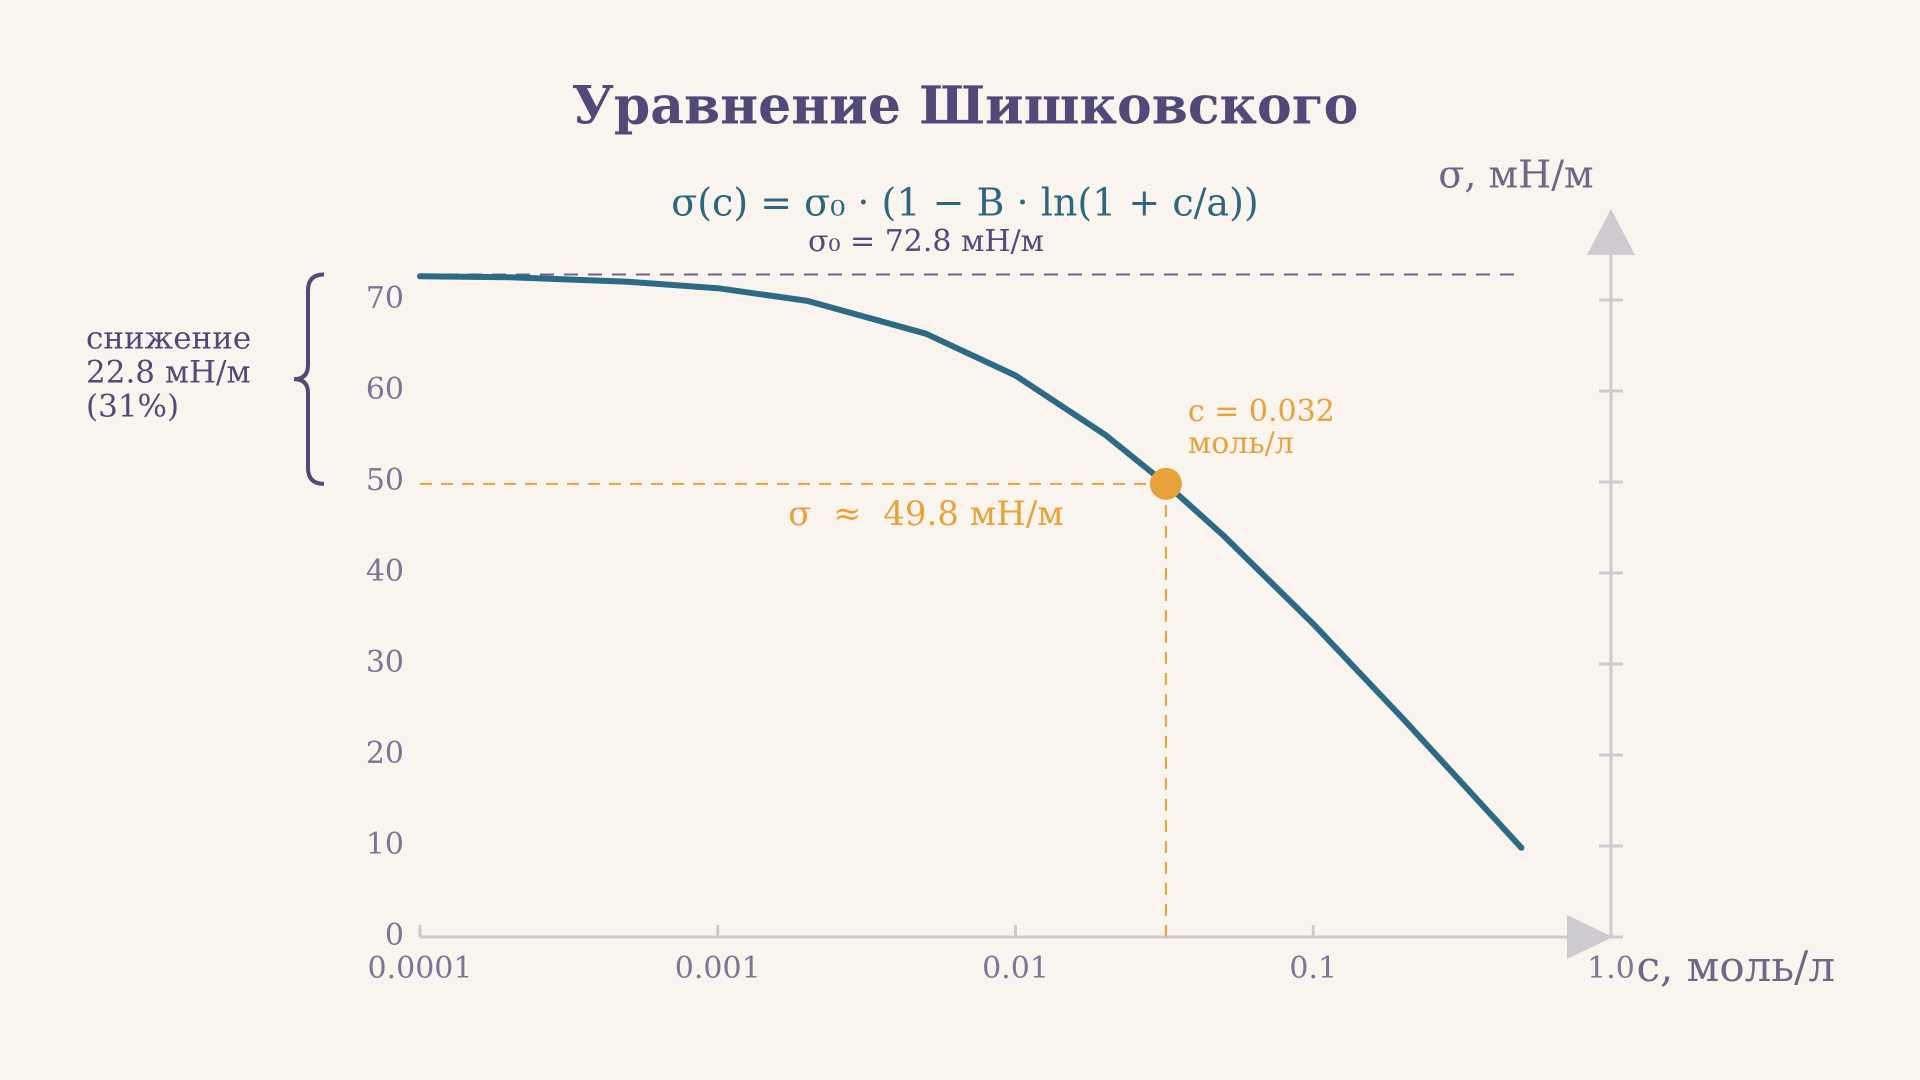 The width and height of the screenshot is (1920, 1080). I want to click on y-tick-label: 0, so click(394, 935).